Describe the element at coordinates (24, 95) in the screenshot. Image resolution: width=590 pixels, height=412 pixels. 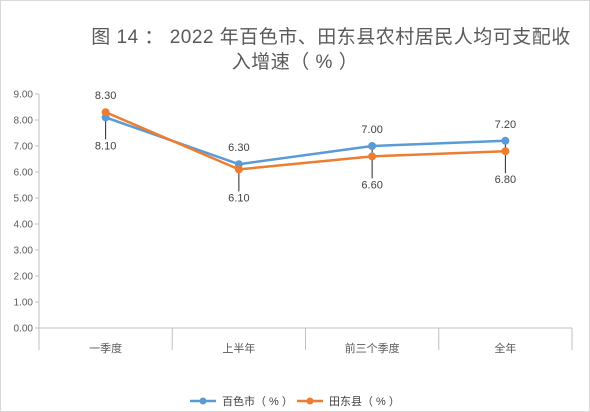
I see `y-tick-label: 9.00` at that location.